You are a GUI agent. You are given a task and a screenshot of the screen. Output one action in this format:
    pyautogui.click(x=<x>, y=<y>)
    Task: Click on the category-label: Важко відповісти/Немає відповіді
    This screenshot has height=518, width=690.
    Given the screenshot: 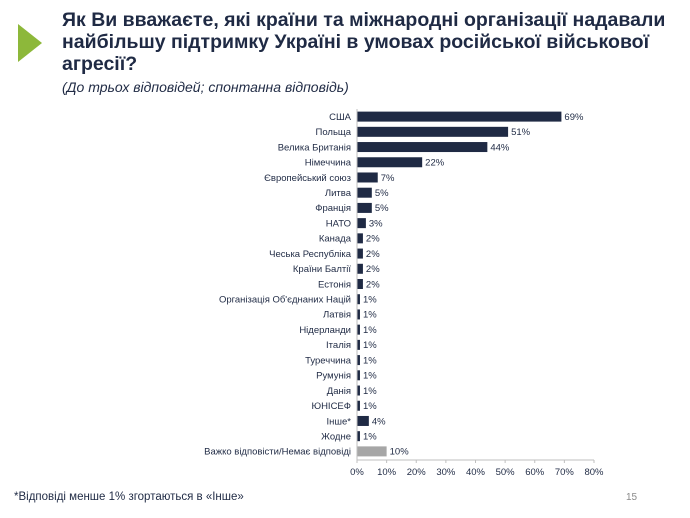 What is the action you would take?
    pyautogui.click(x=277, y=452)
    